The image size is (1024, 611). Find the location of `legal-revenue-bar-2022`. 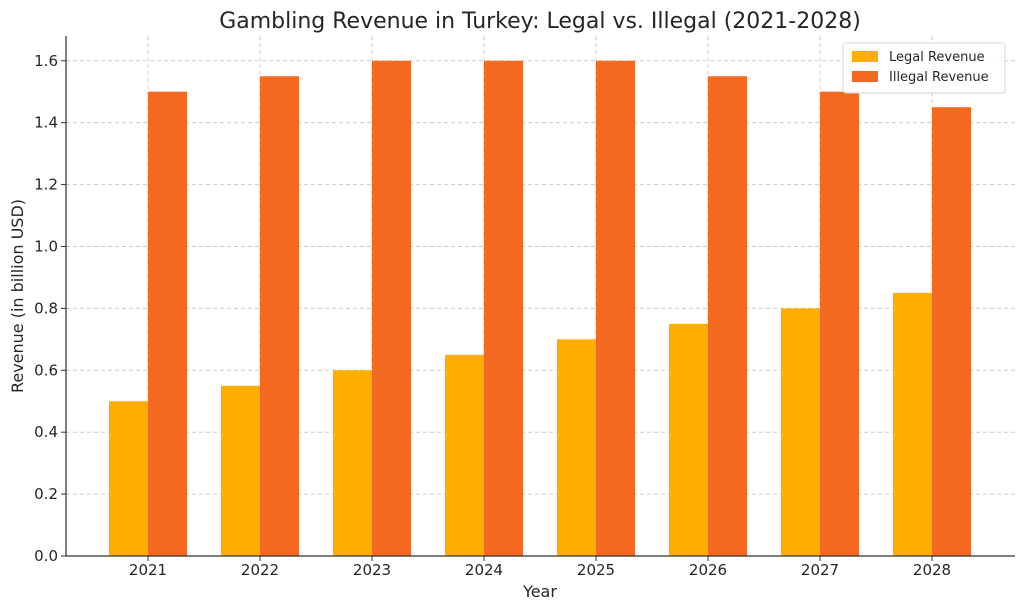

legal-revenue-bar-2022 is located at coordinates (240, 470).